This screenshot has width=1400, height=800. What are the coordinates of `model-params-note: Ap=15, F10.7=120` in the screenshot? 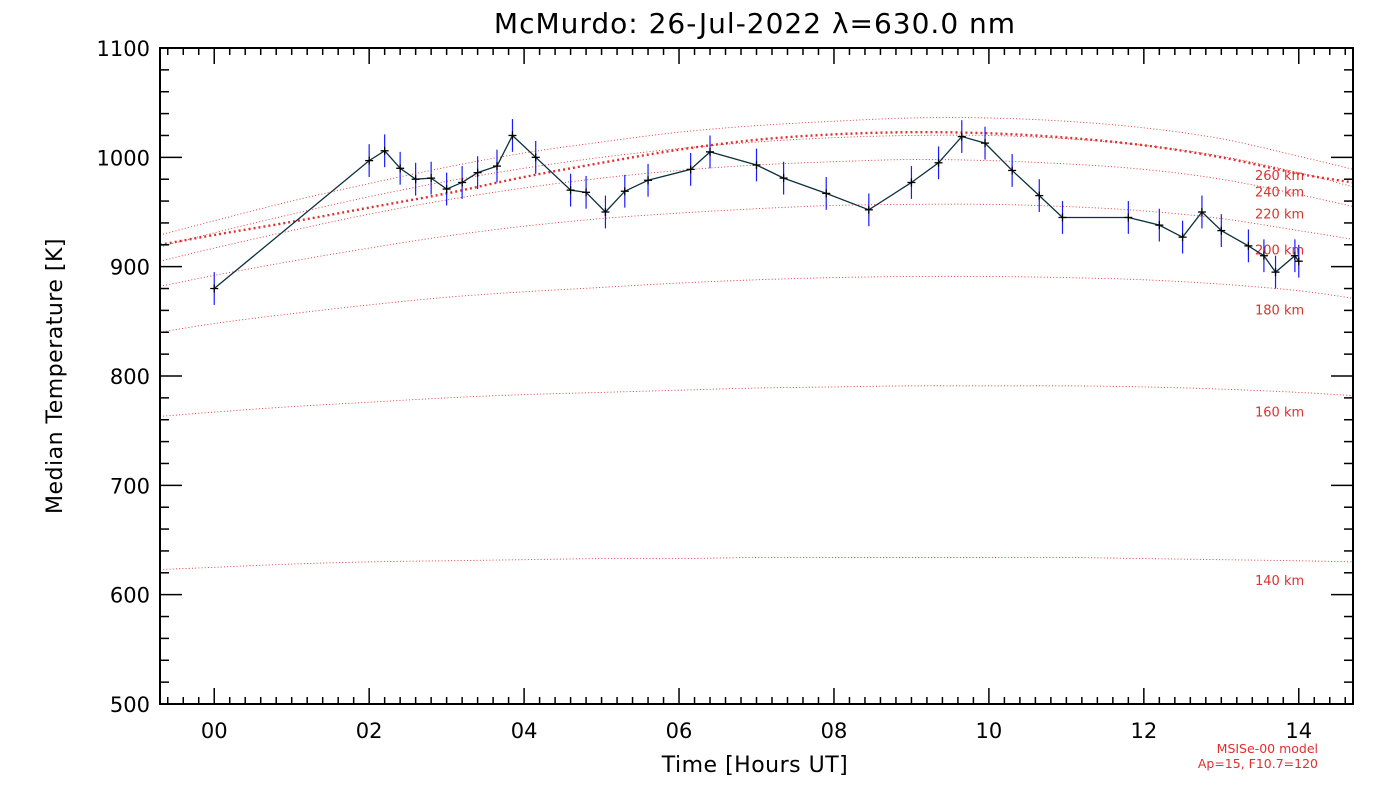 It's located at (1258, 763).